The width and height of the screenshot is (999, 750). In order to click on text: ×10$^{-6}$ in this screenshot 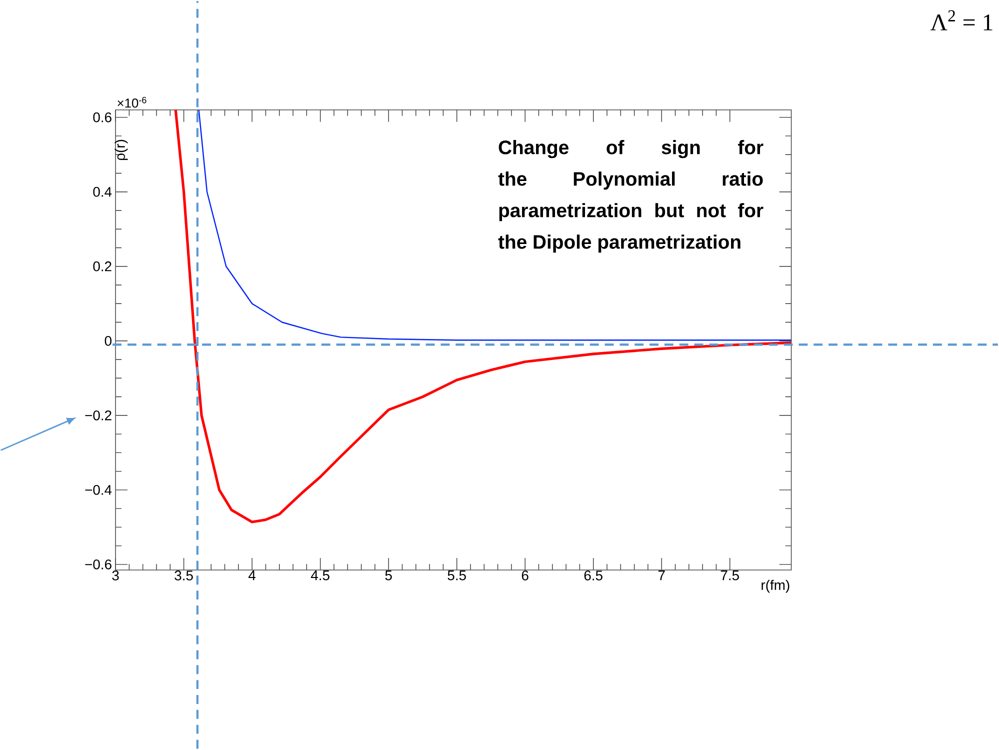, I will do `click(132, 102)`.